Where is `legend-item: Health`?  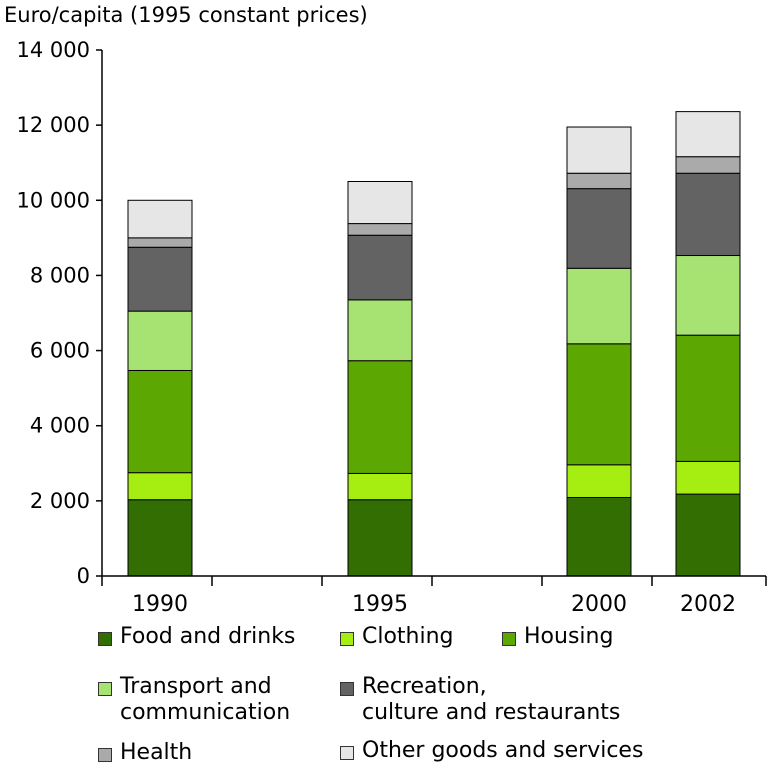 legend-item: Health is located at coordinates (145, 753).